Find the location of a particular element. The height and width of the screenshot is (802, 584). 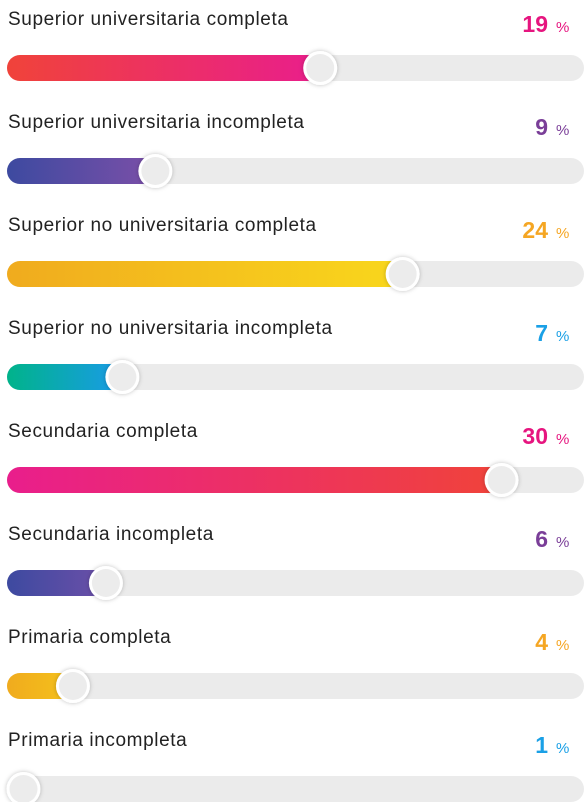

value-label: 4 is located at coordinates (541, 642).